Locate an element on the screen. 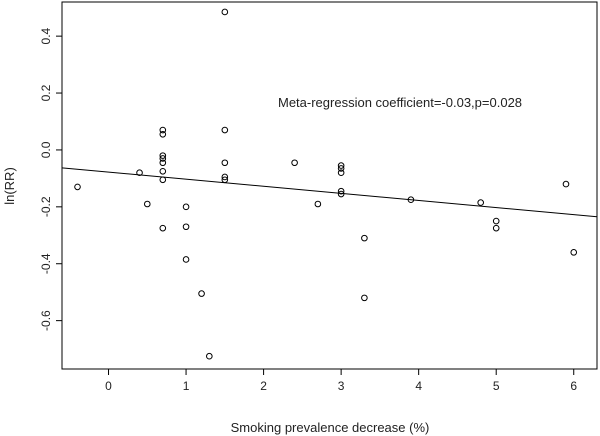 The height and width of the screenshot is (436, 600). x-axis: 0 1 2 3 4 5 6 is located at coordinates (341, 381).